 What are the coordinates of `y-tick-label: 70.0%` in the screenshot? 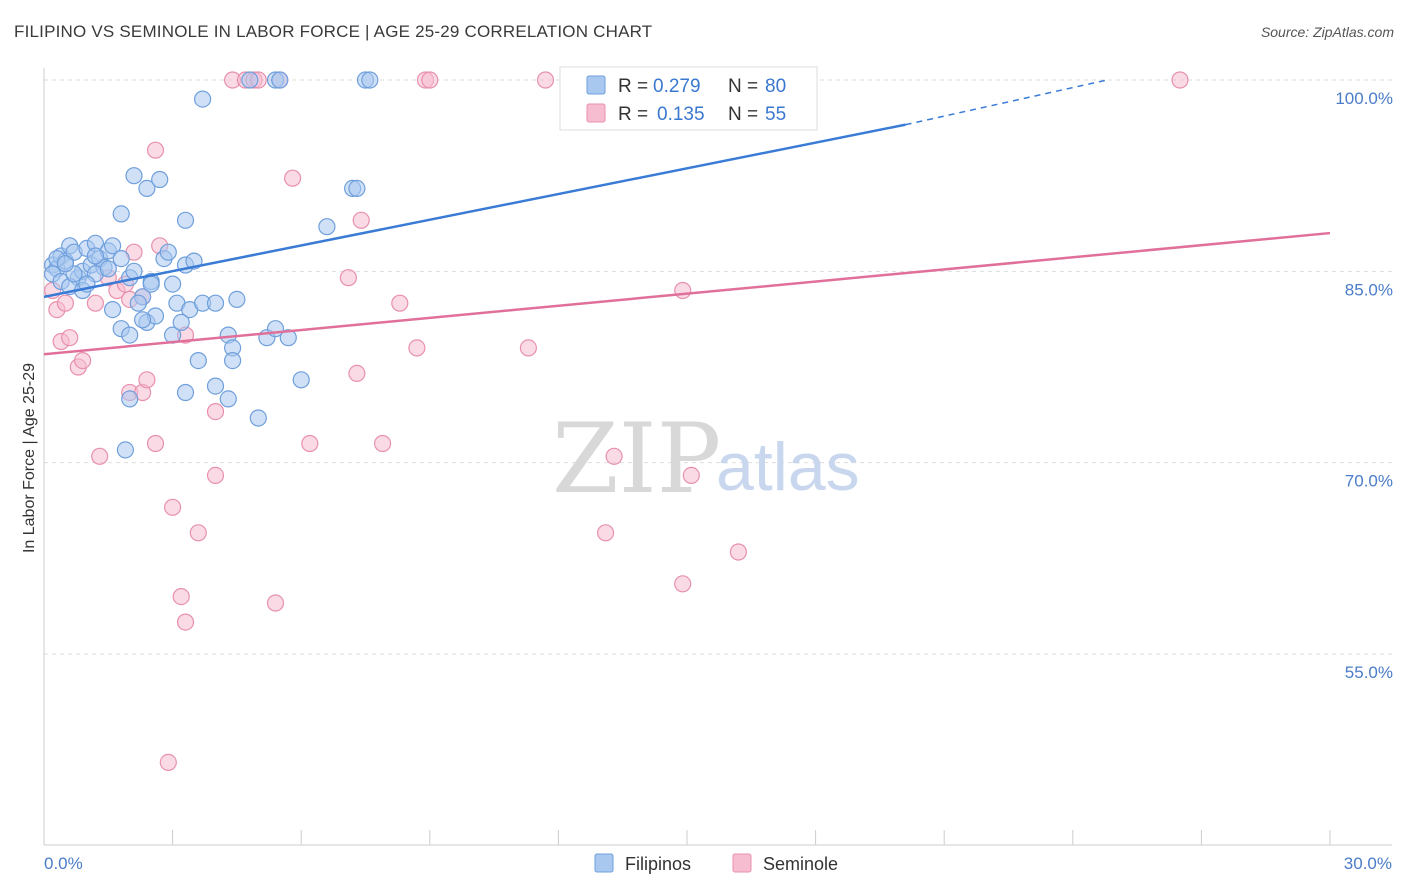 It's located at (1369, 481).